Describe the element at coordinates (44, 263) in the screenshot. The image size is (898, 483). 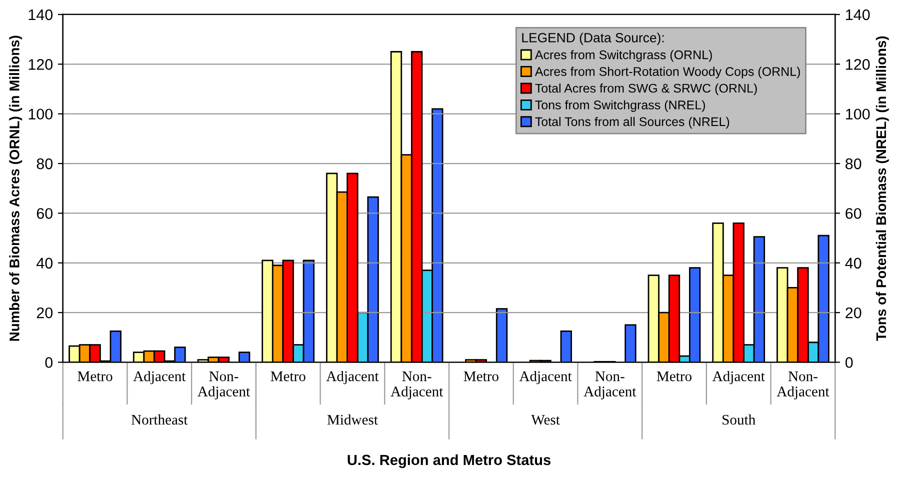
I see `y-tick-label: 40` at that location.